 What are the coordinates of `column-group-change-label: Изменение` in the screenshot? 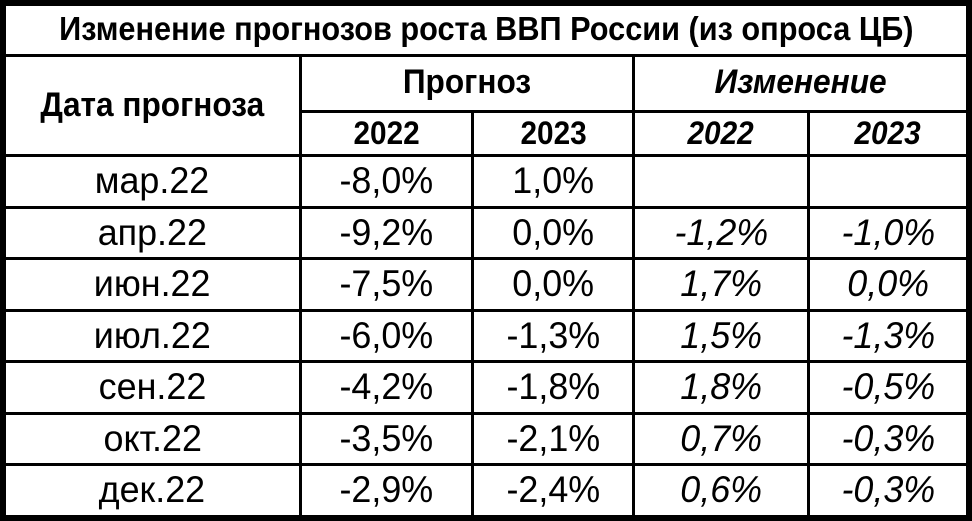 It's located at (800, 82).